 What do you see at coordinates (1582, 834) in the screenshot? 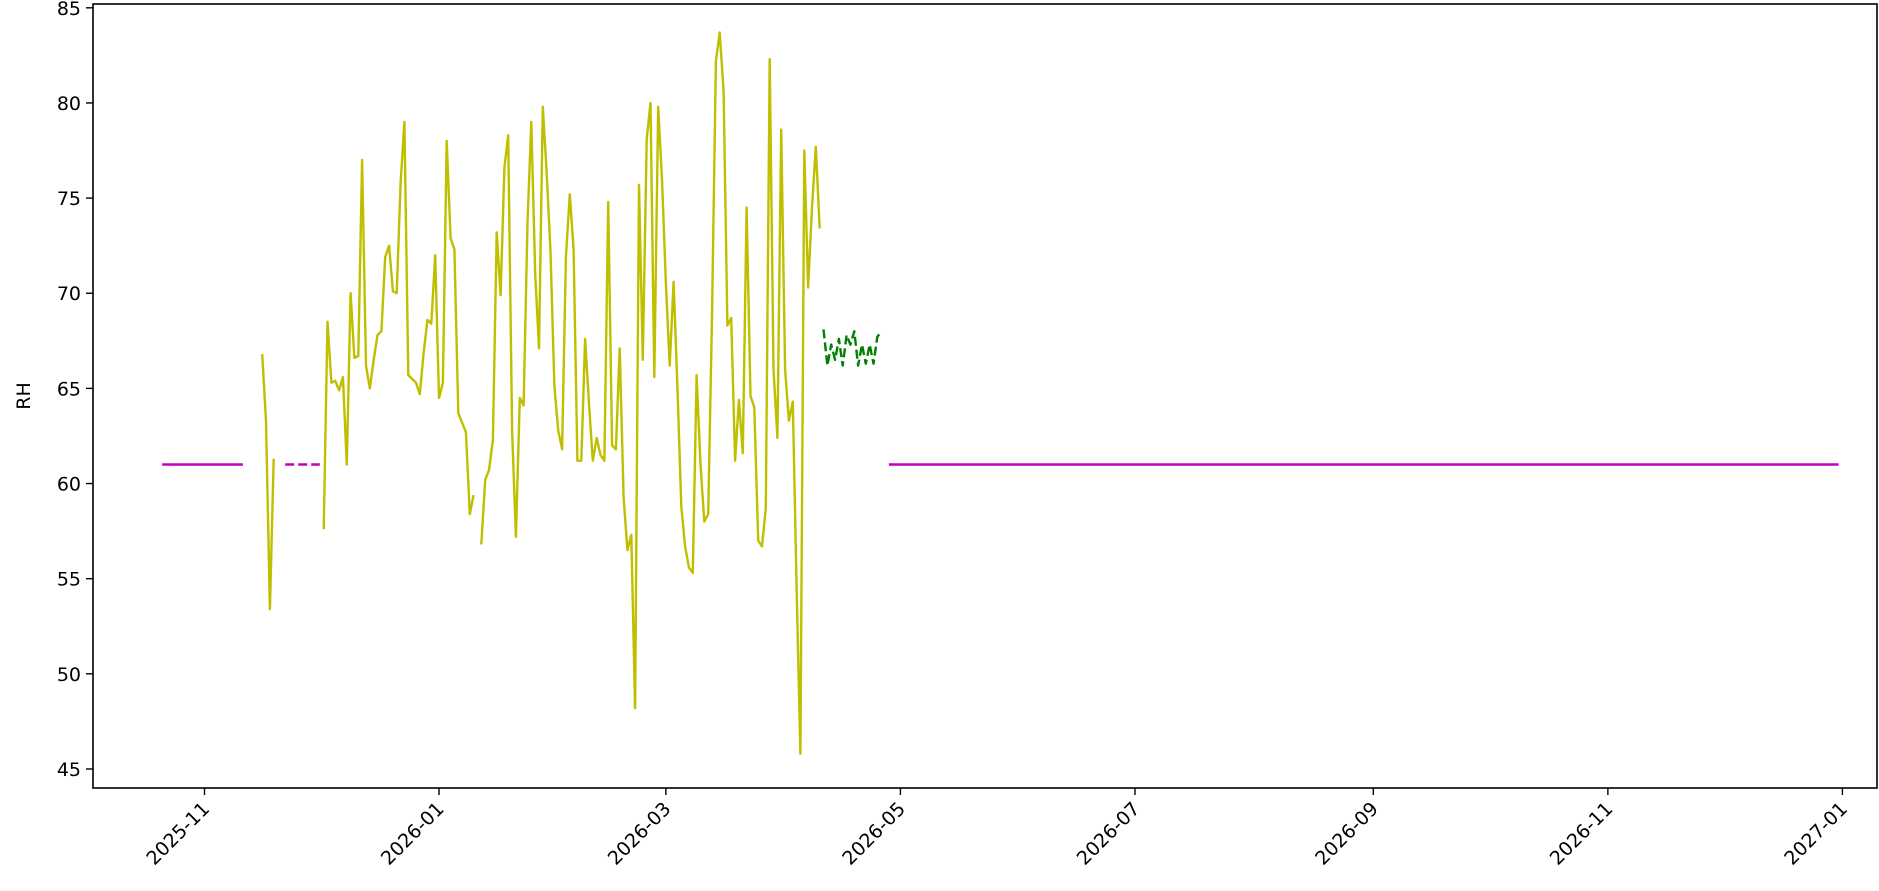
I see `x-tick-label: 2026-11` at bounding box center [1582, 834].